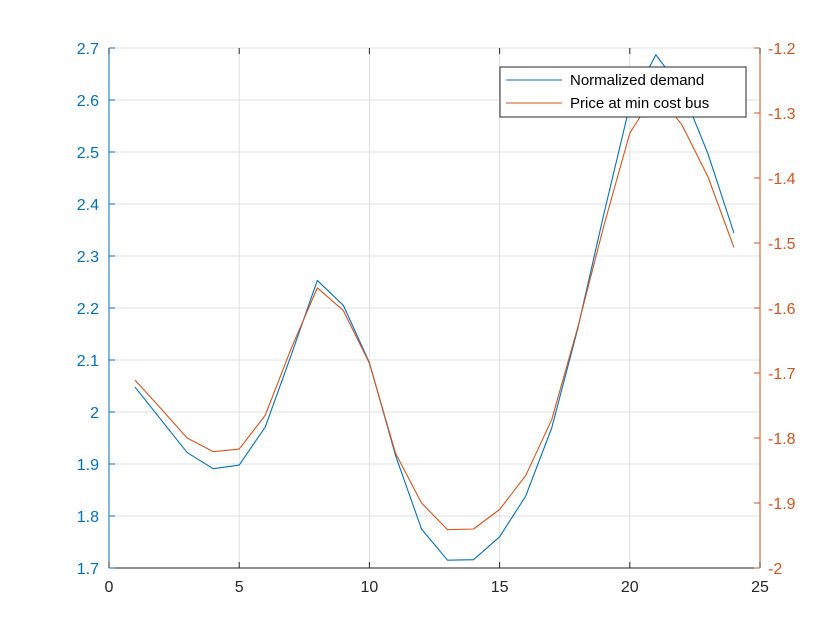  What do you see at coordinates (88, 309) in the screenshot?
I see `y-left-tick-label: 2.2` at bounding box center [88, 309].